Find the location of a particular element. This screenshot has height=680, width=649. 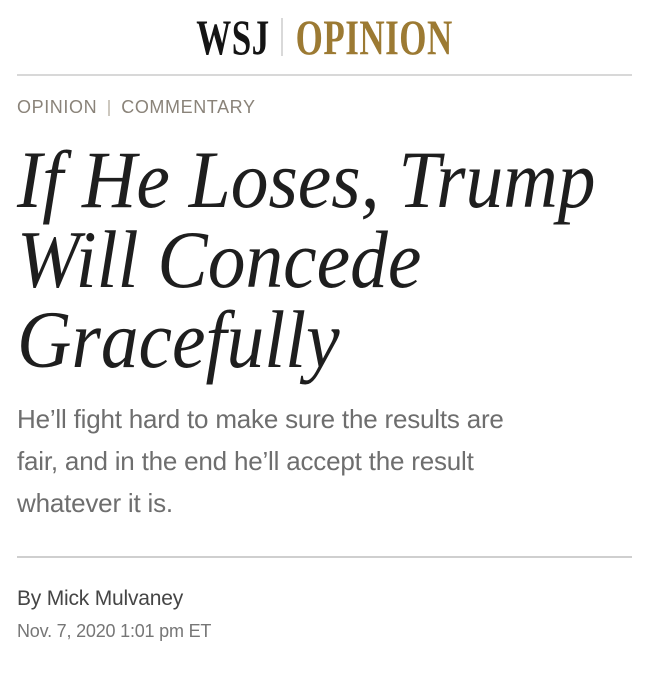

wsj-opinion-logo: WSJ OPINION is located at coordinates (324, 37).